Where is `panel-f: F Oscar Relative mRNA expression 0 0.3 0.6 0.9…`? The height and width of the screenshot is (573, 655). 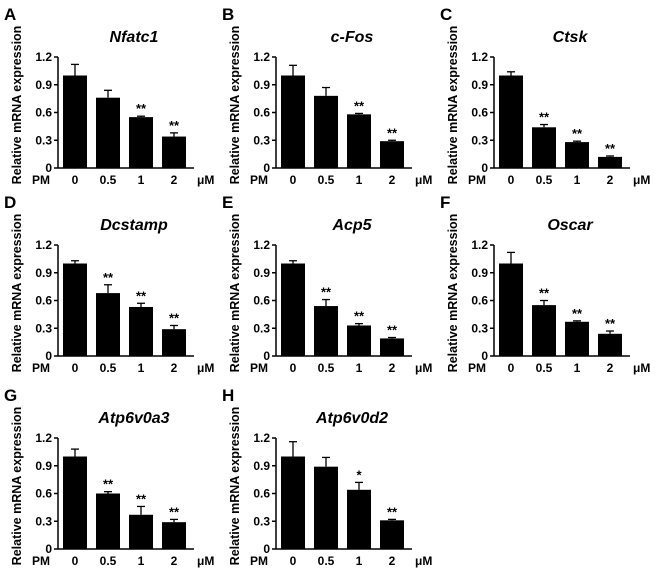
panel-f: F Oscar Relative mRNA expression 0 0.3 0.6 0.9… is located at coordinates (545, 284).